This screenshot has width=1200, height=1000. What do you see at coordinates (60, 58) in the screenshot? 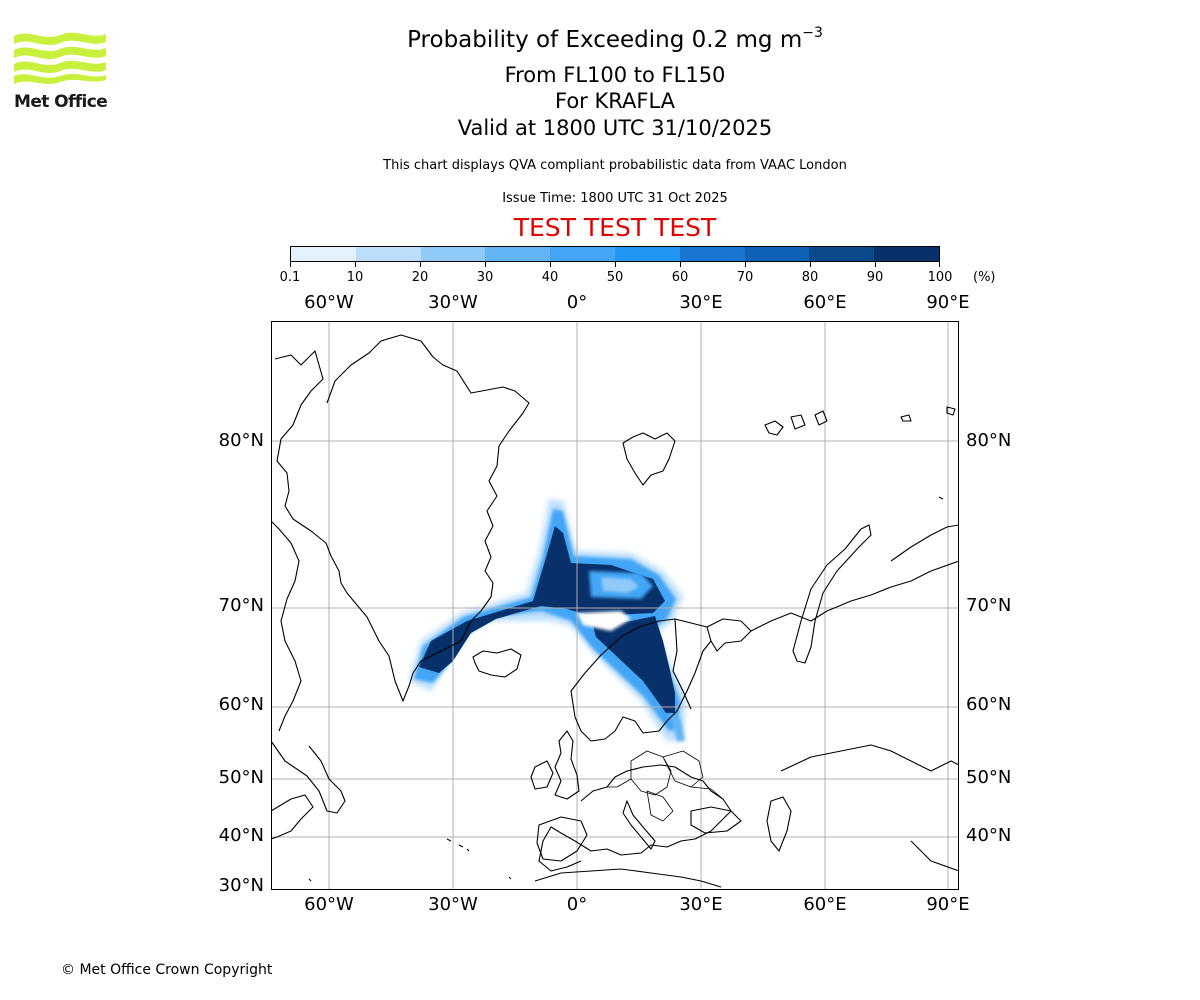
I see `met-office-waves-icon` at bounding box center [60, 58].